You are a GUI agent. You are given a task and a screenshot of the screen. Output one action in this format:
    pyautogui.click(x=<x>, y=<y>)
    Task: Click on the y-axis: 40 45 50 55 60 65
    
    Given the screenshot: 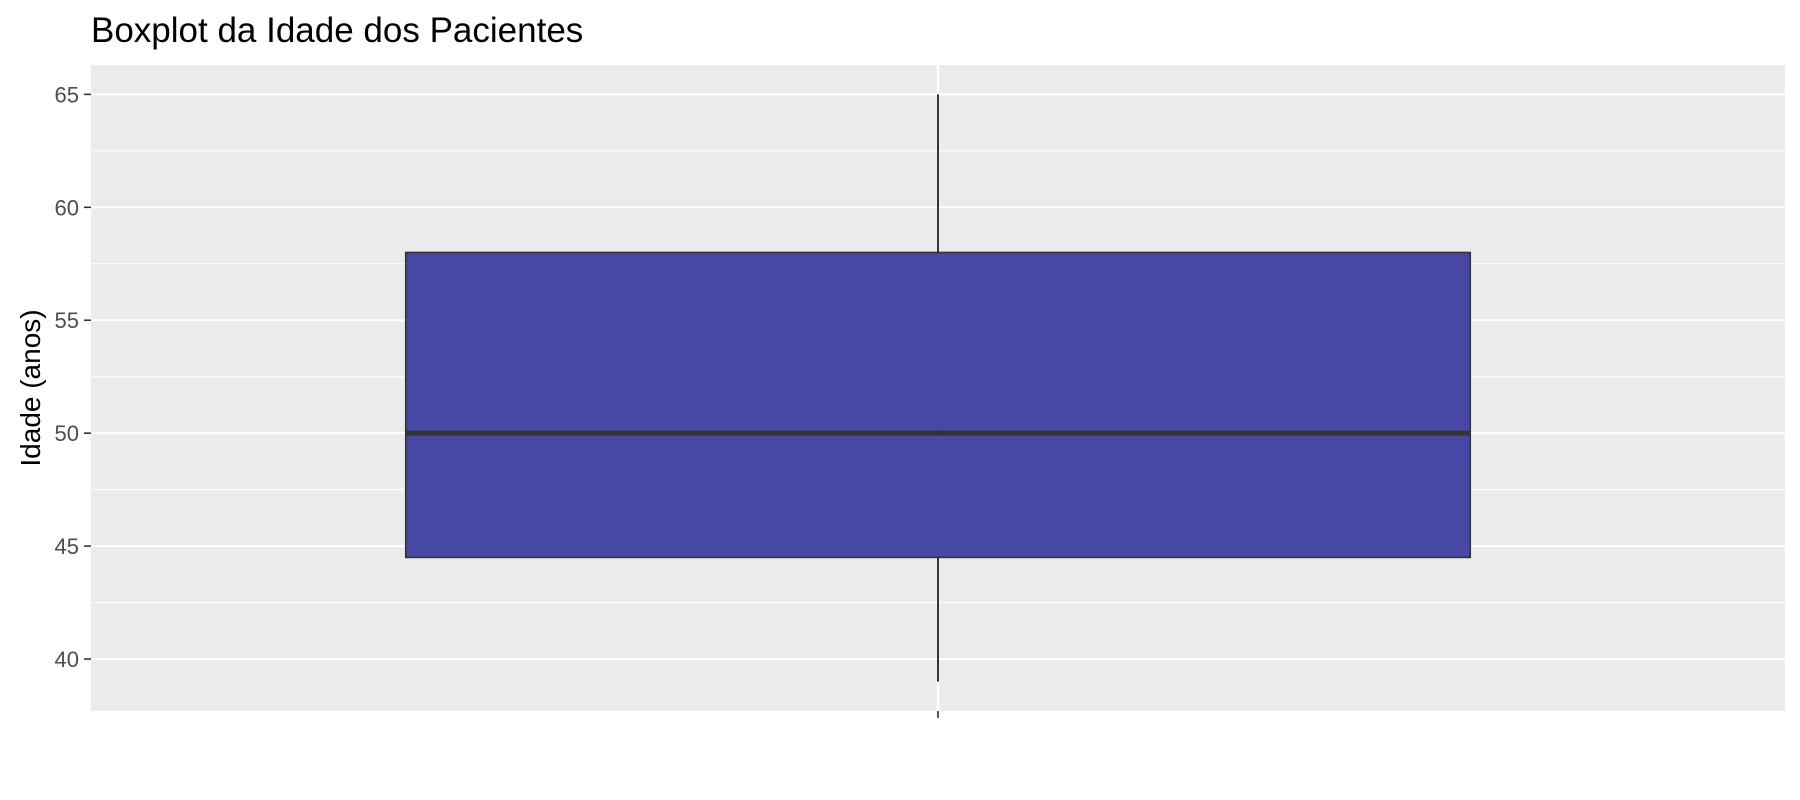 What is the action you would take?
    pyautogui.click(x=73, y=377)
    